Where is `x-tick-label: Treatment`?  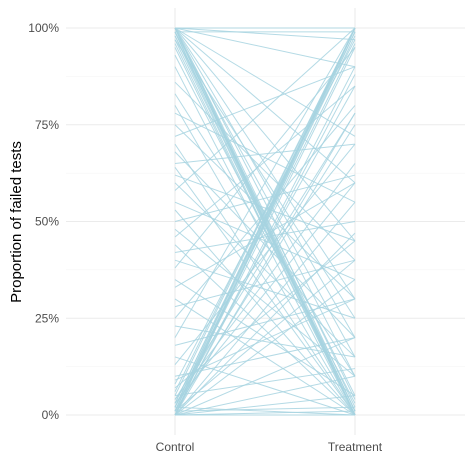
x-tick-label: Treatment is located at coordinates (355, 447).